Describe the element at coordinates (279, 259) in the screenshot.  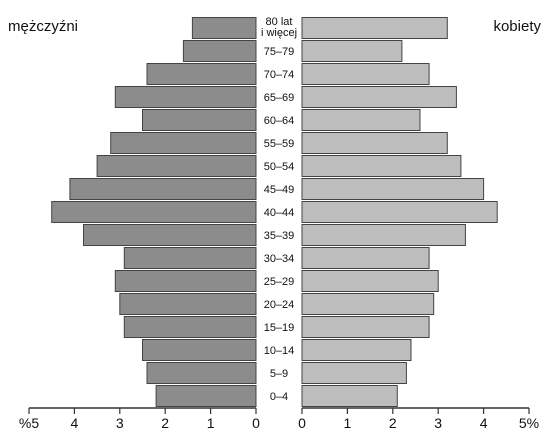
I see `age-group-label: 30–34` at that location.